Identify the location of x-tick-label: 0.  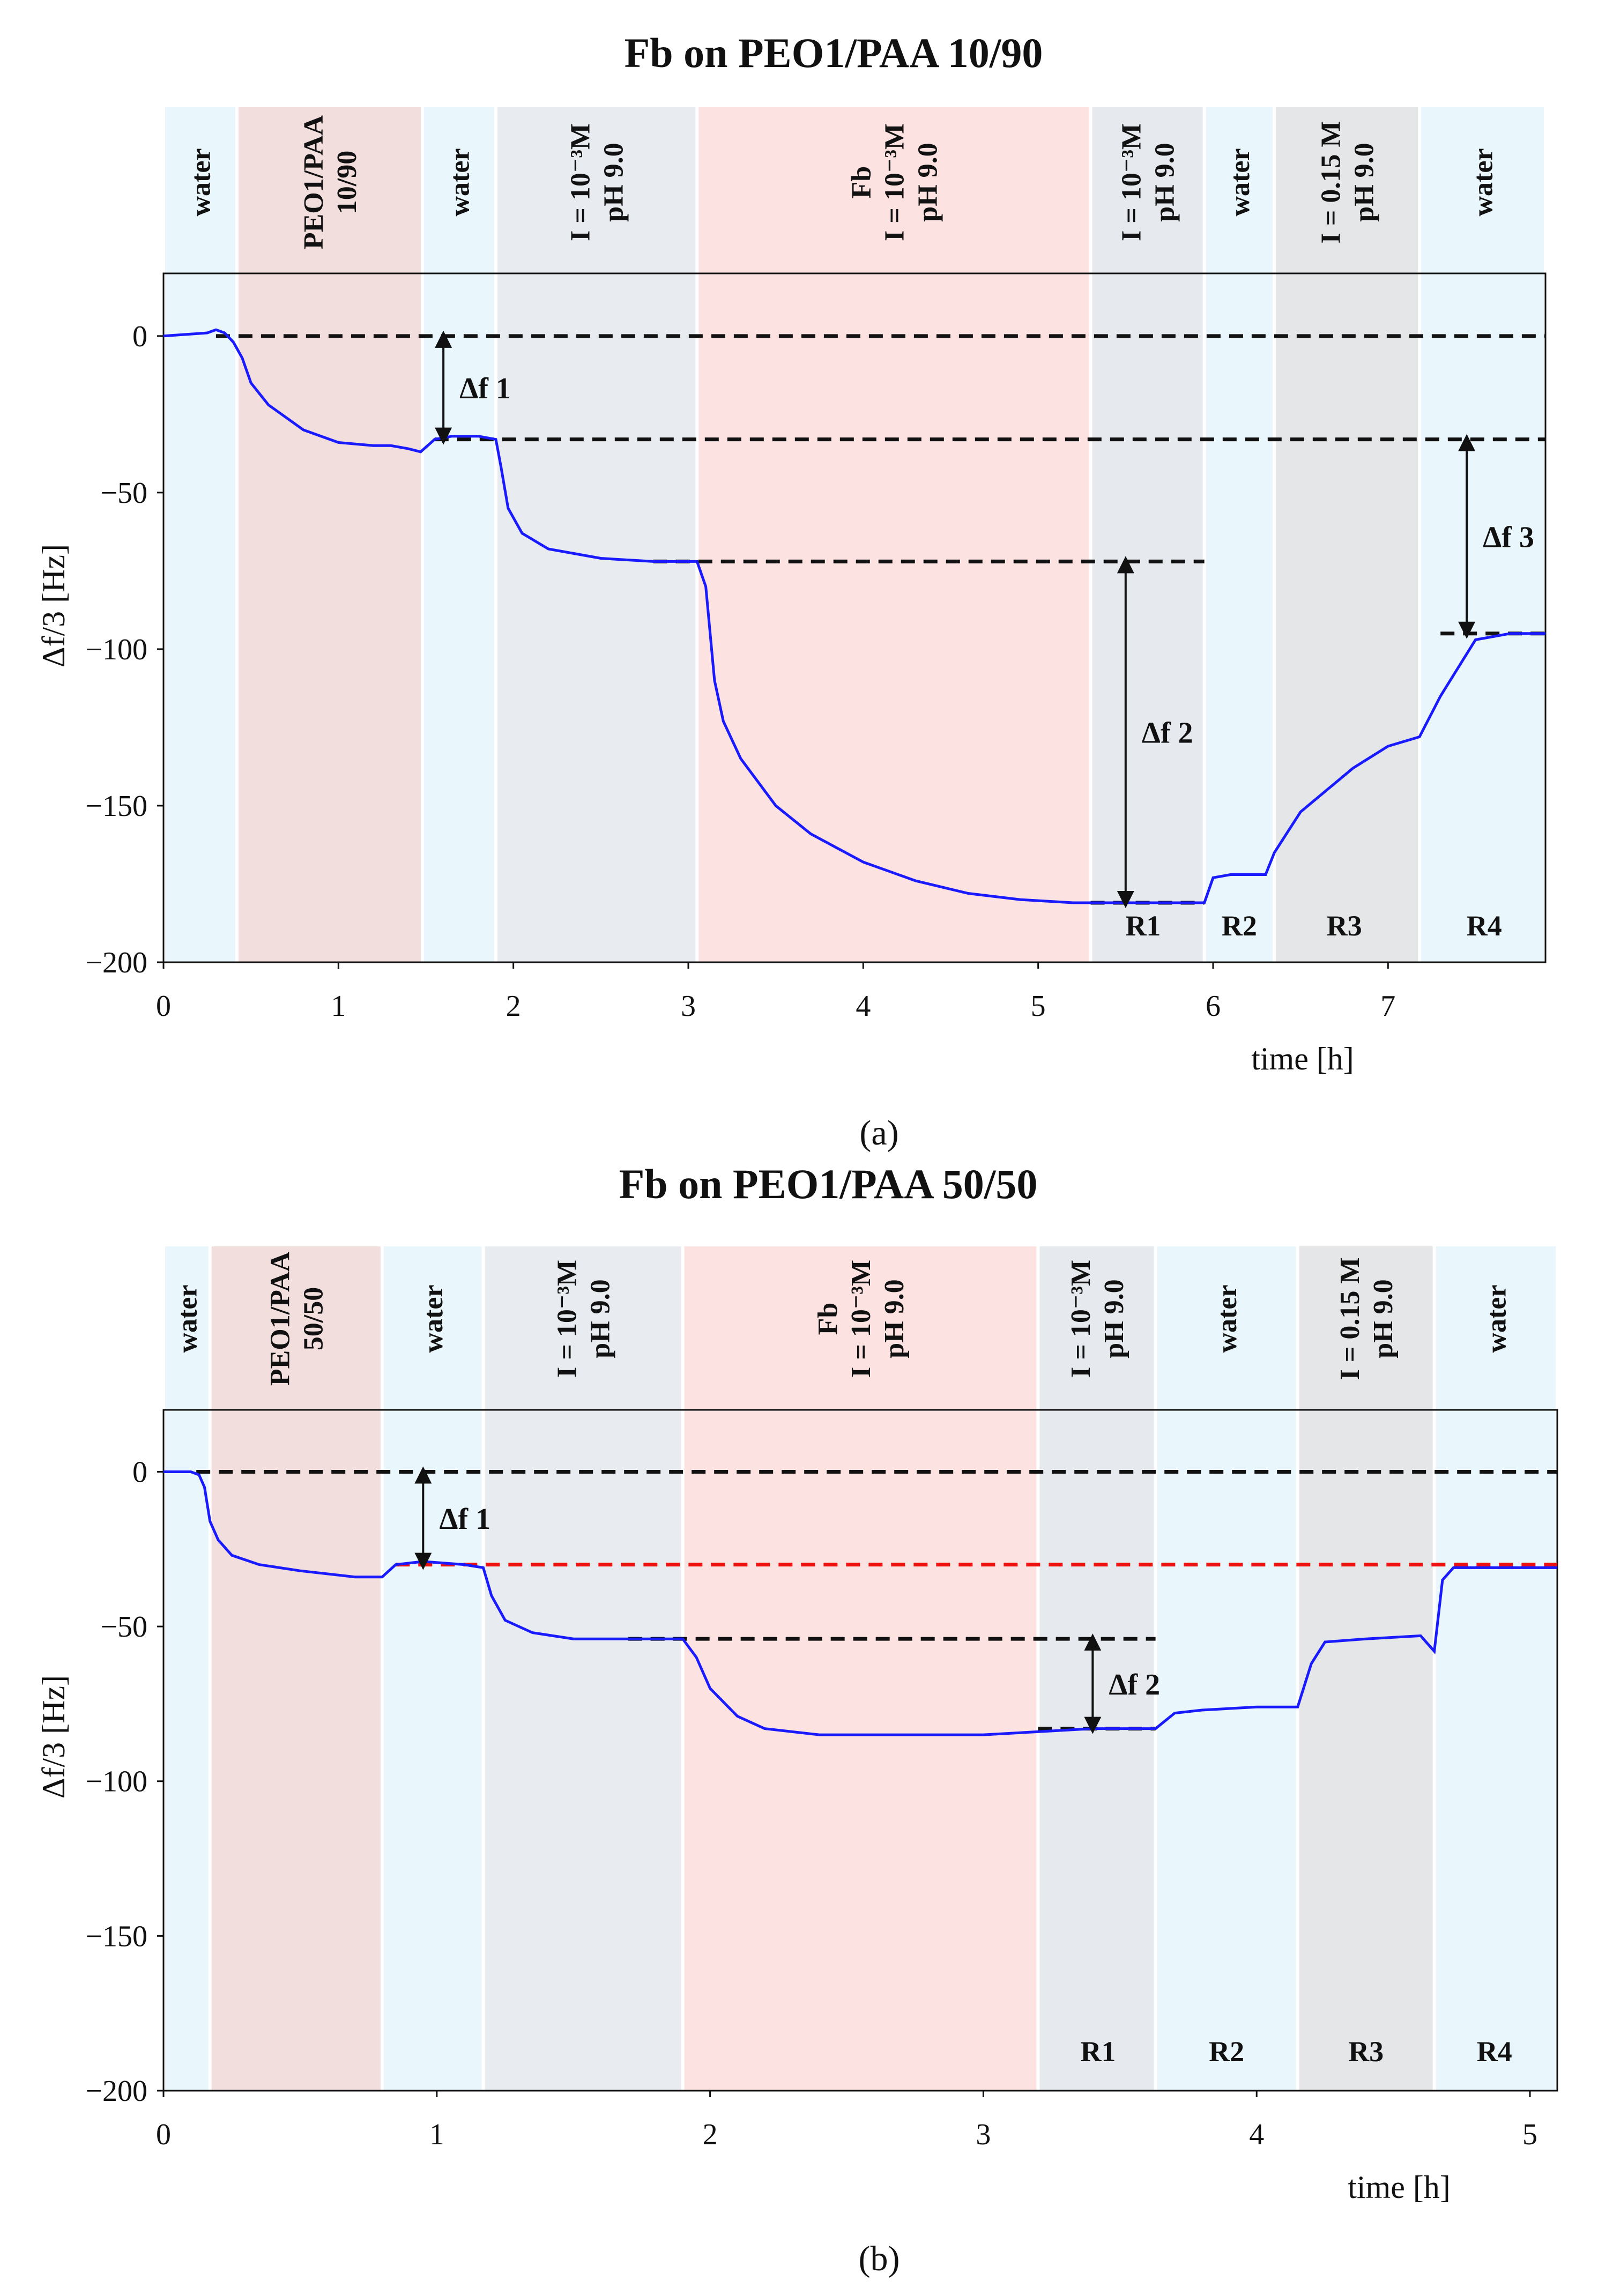
(164, 2134).